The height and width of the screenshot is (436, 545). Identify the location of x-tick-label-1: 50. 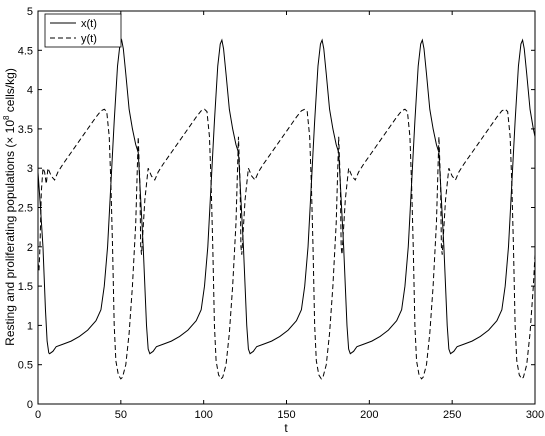
(121, 415).